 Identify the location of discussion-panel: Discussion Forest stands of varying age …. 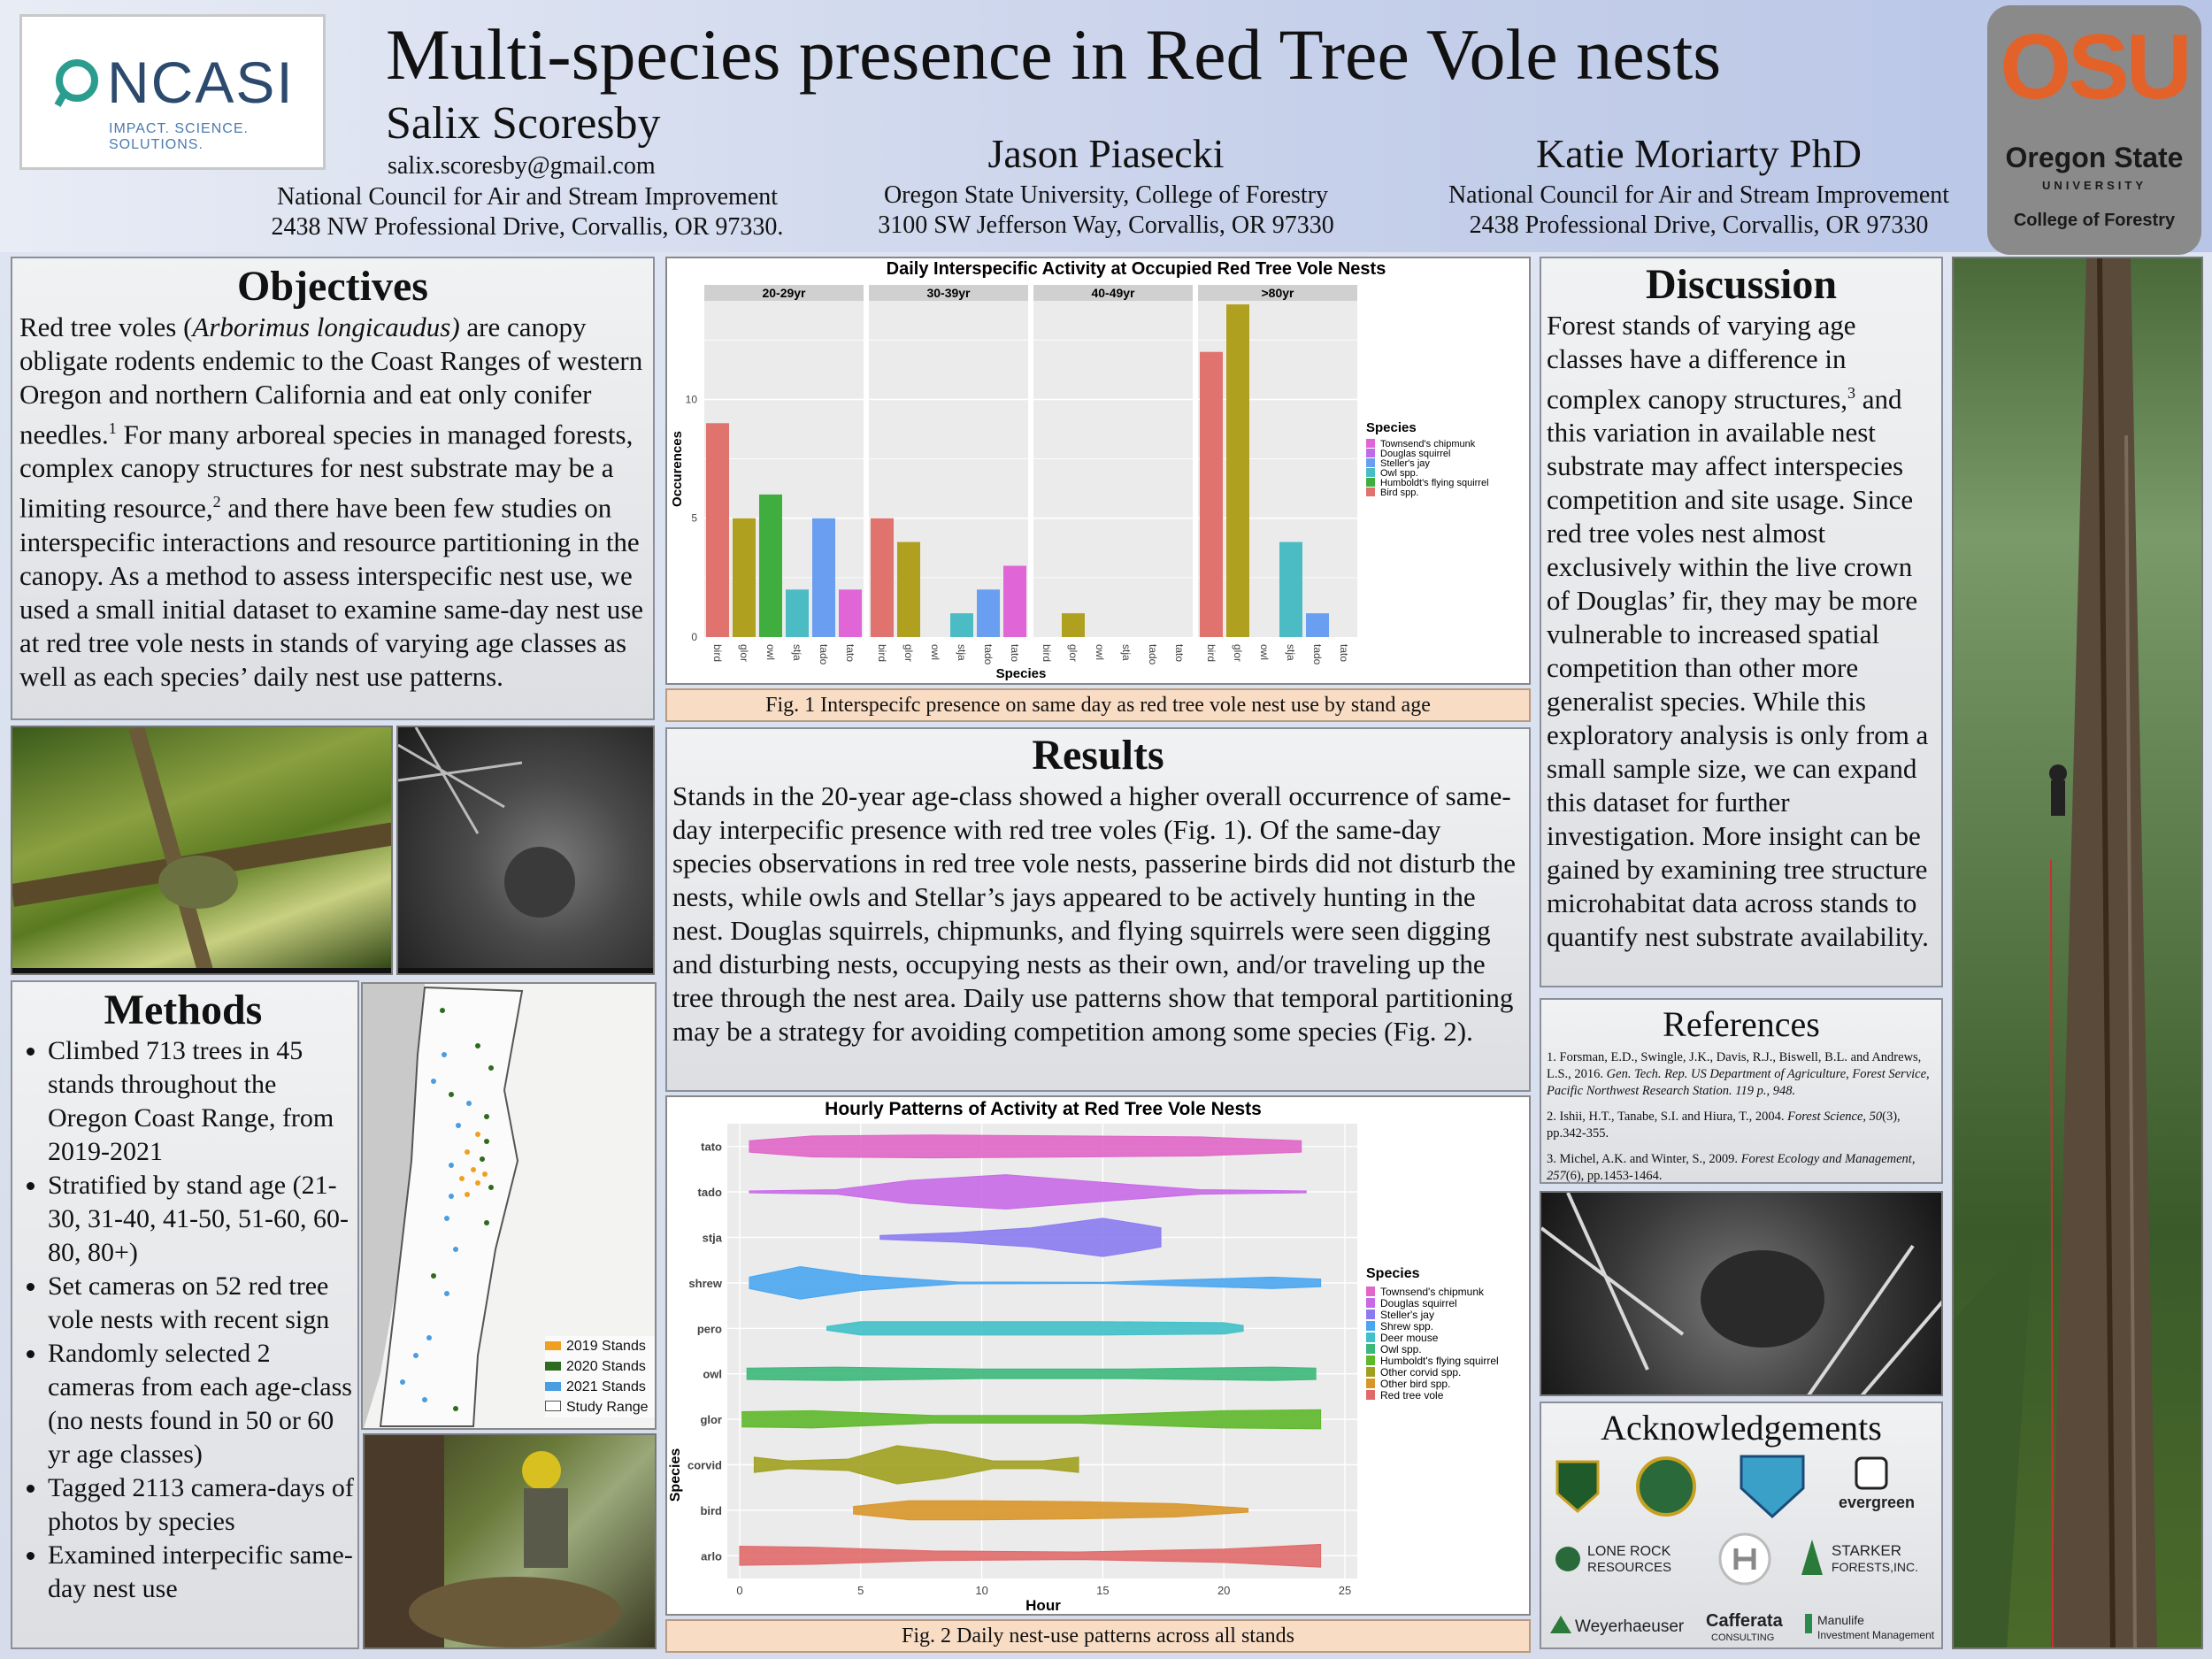
(1742, 622).